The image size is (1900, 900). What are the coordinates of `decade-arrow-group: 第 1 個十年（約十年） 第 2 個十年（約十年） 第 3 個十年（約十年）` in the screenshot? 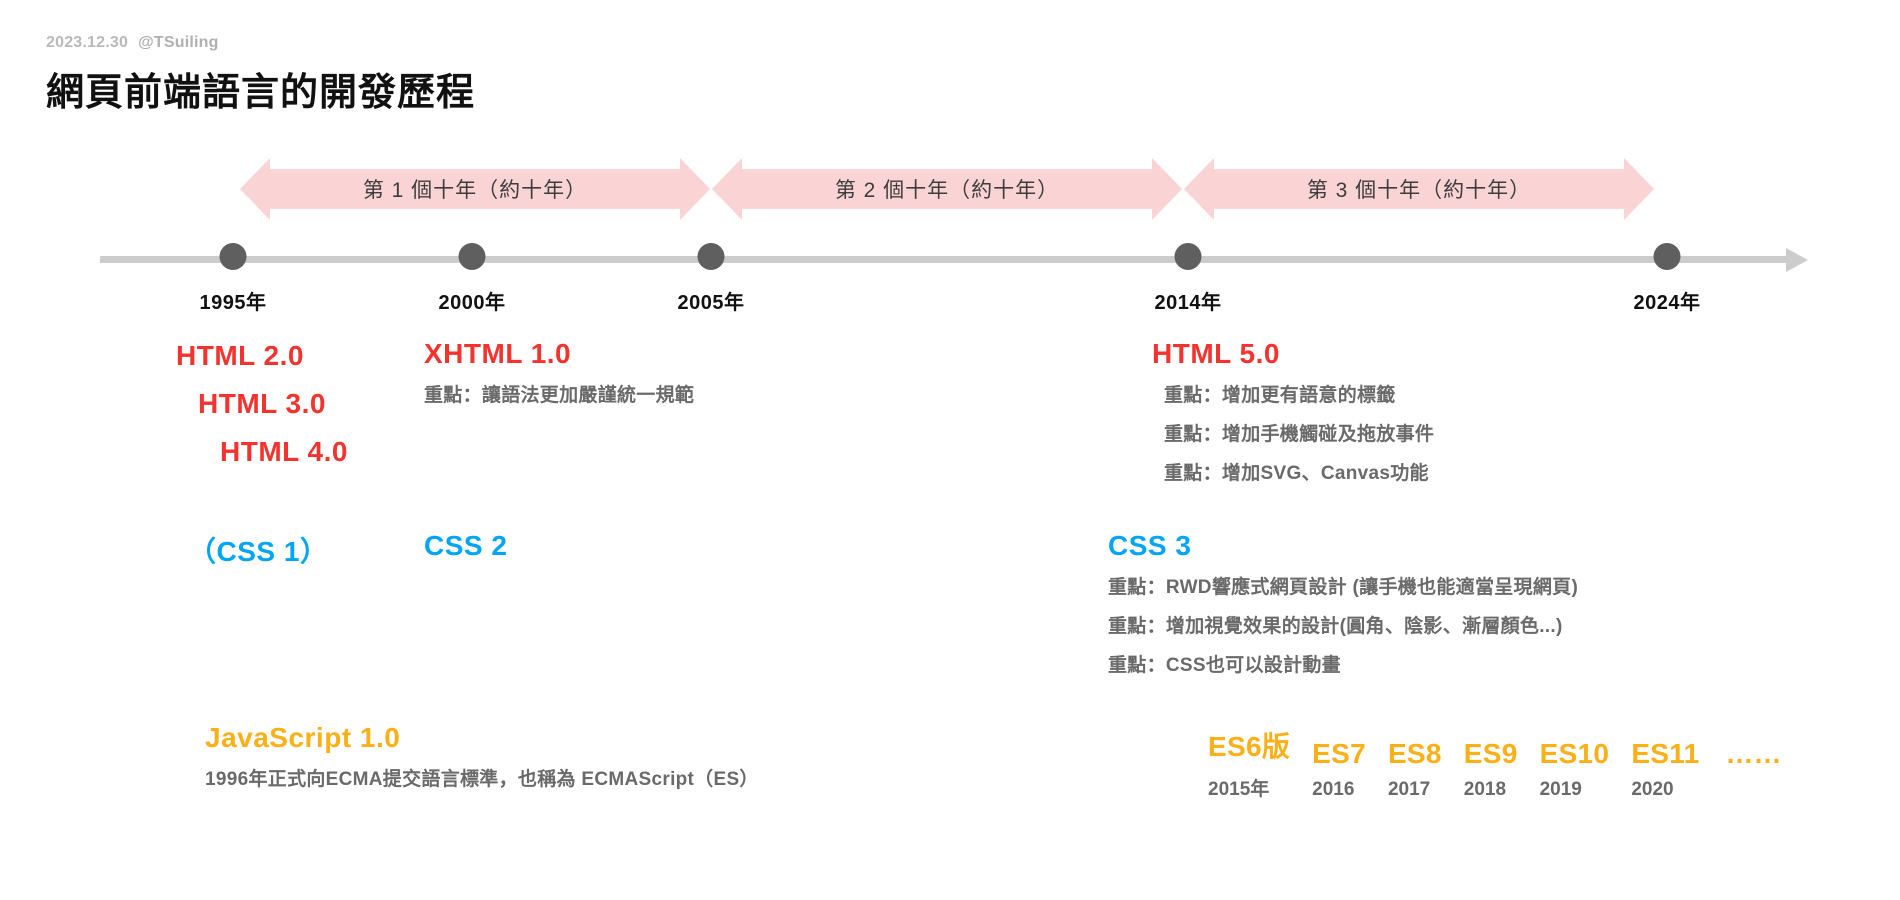 It's located at (950, 189).